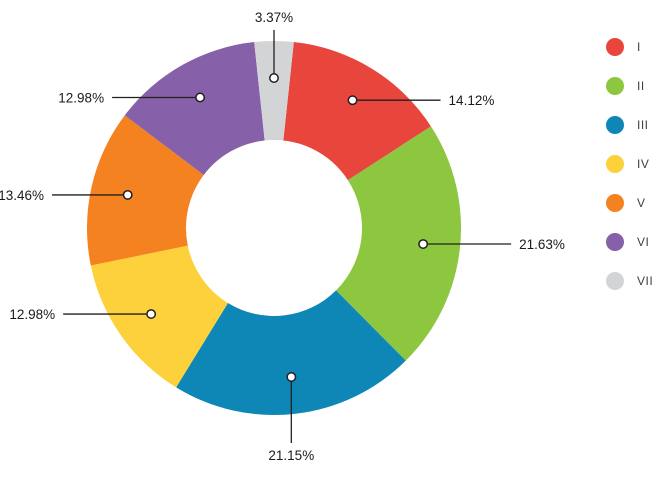 The height and width of the screenshot is (481, 667). What do you see at coordinates (629, 203) in the screenshot?
I see `legend-item: V` at bounding box center [629, 203].